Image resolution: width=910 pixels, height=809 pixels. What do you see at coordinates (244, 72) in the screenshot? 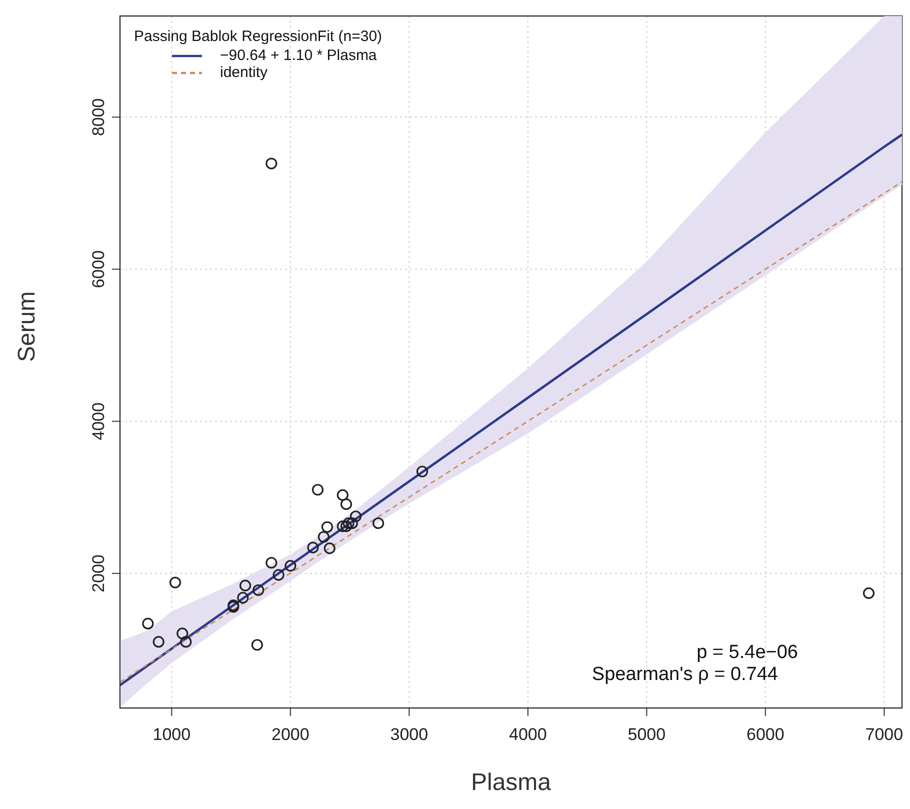
I see `legend-label: identity` at bounding box center [244, 72].